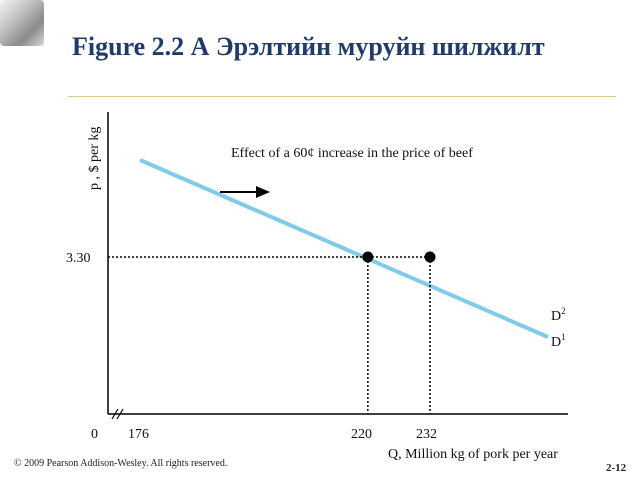 Image resolution: width=638 pixels, height=478 pixels. Describe the element at coordinates (426, 434) in the screenshot. I see `x-tick-label-232: 232` at that location.